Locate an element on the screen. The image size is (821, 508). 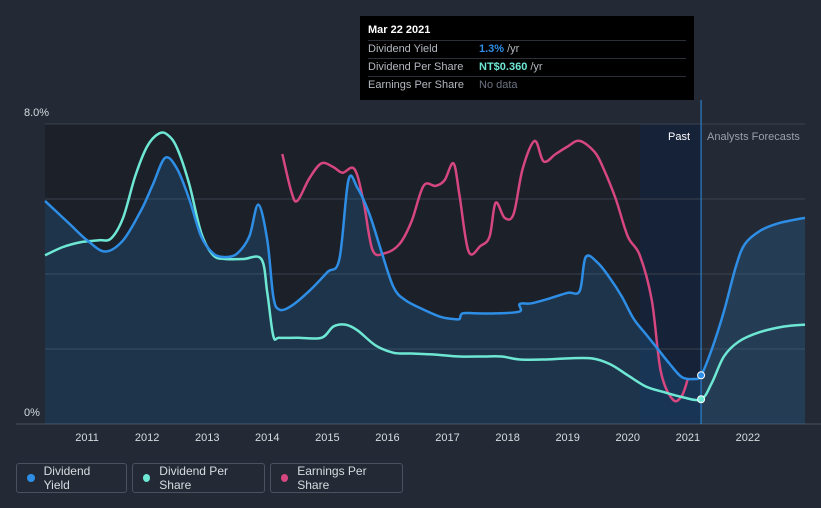
past-label: Past is located at coordinates (679, 137).